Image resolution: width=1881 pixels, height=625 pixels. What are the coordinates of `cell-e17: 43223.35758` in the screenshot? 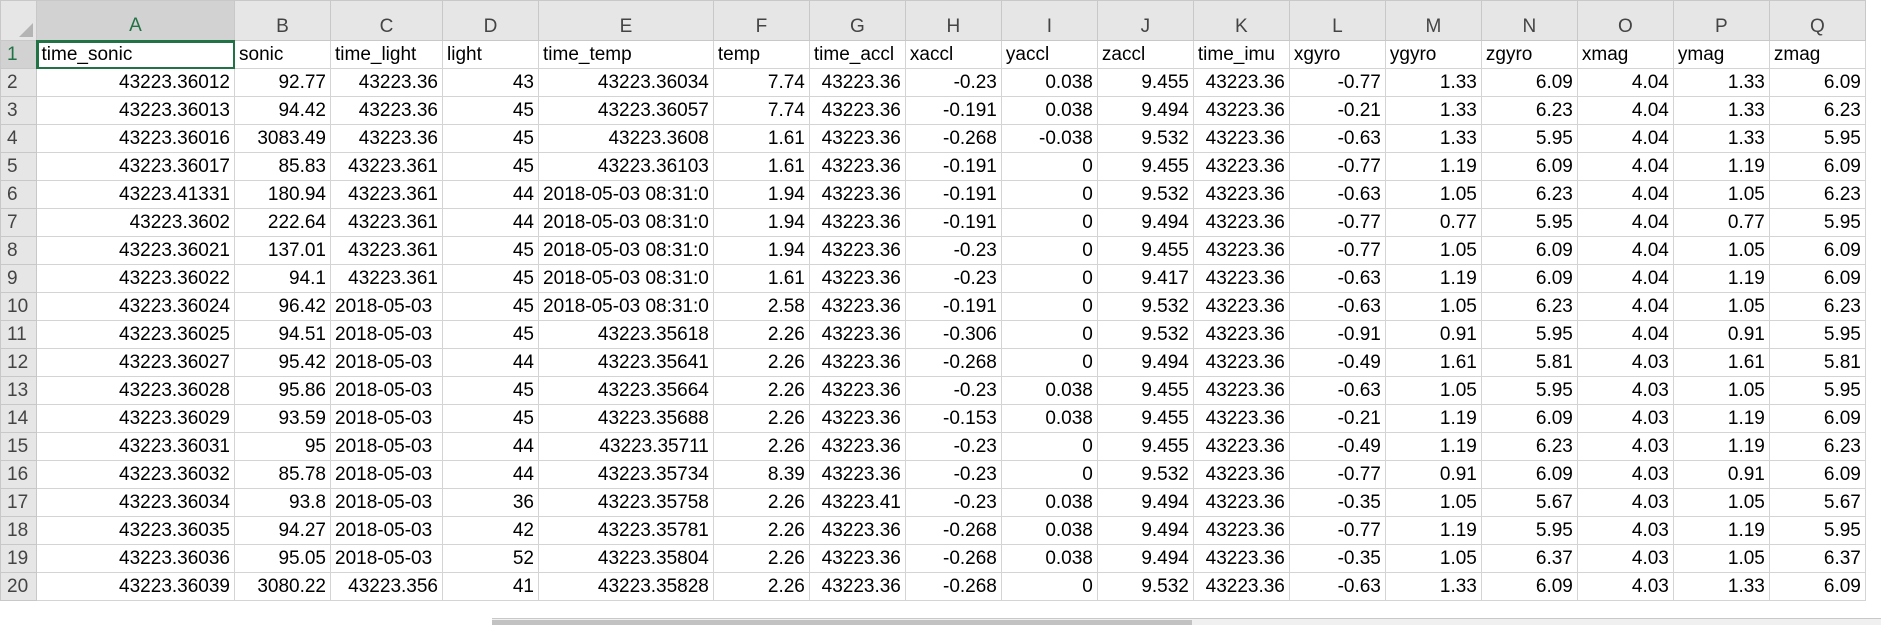 It's located at (626, 502).